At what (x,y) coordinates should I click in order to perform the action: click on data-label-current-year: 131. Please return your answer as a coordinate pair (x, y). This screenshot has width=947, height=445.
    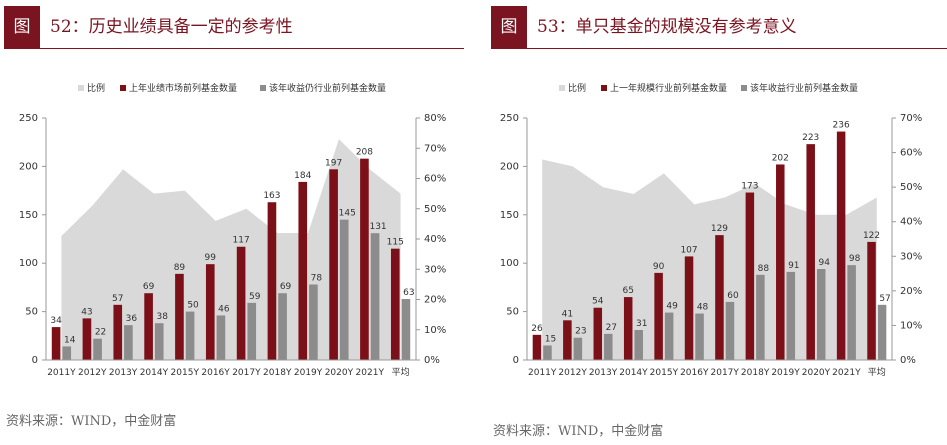
    Looking at the image, I should click on (377, 227).